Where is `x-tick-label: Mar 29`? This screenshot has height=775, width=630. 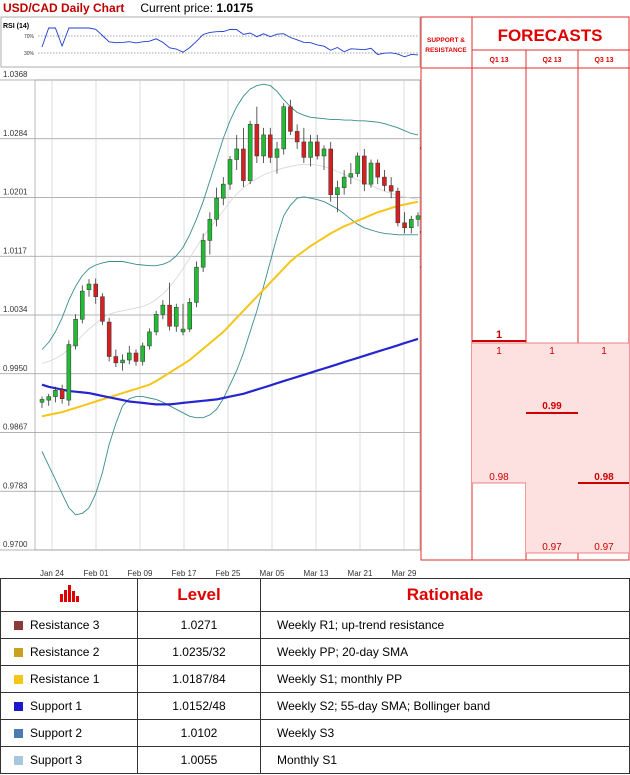 x-tick-label: Mar 29 is located at coordinates (404, 573).